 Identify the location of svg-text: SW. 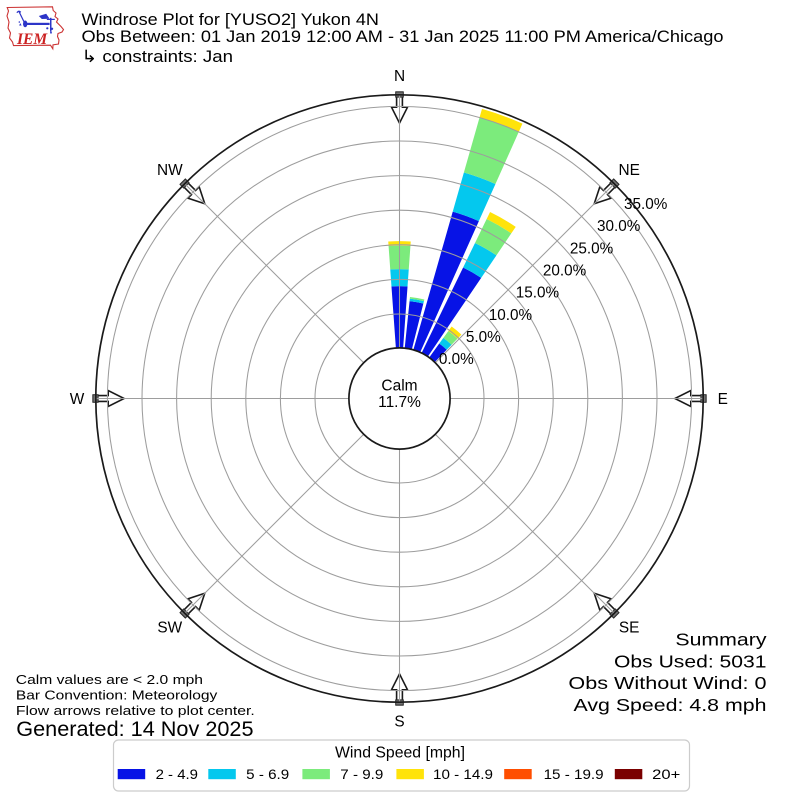
(169, 628).